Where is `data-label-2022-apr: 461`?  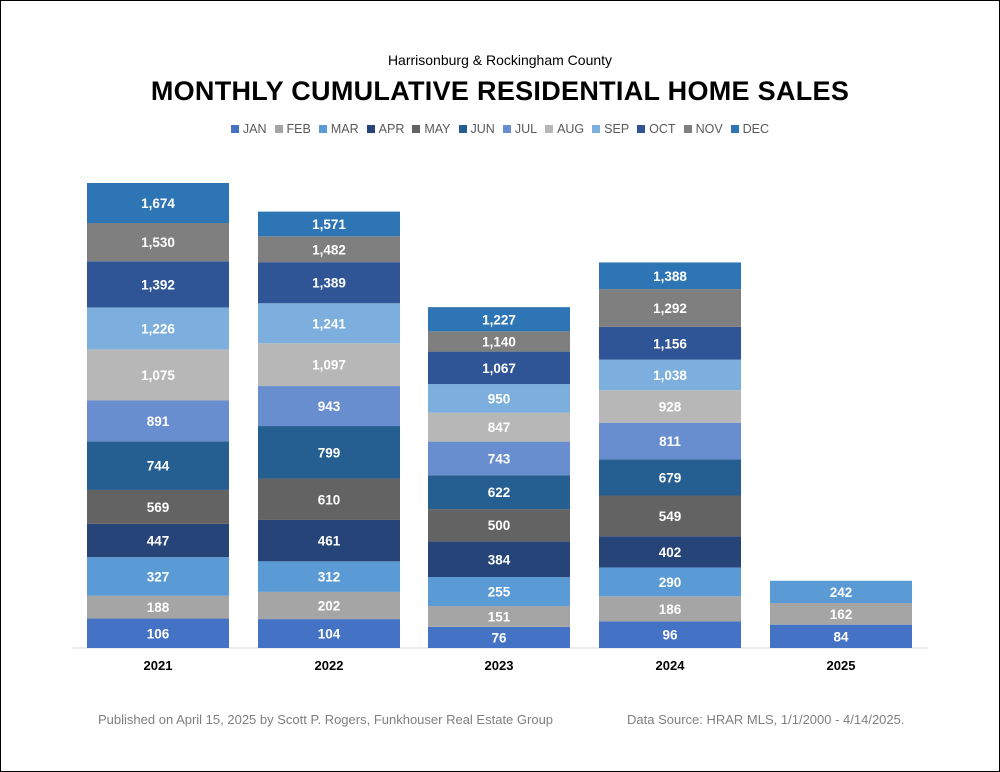
data-label-2022-apr: 461 is located at coordinates (329, 541).